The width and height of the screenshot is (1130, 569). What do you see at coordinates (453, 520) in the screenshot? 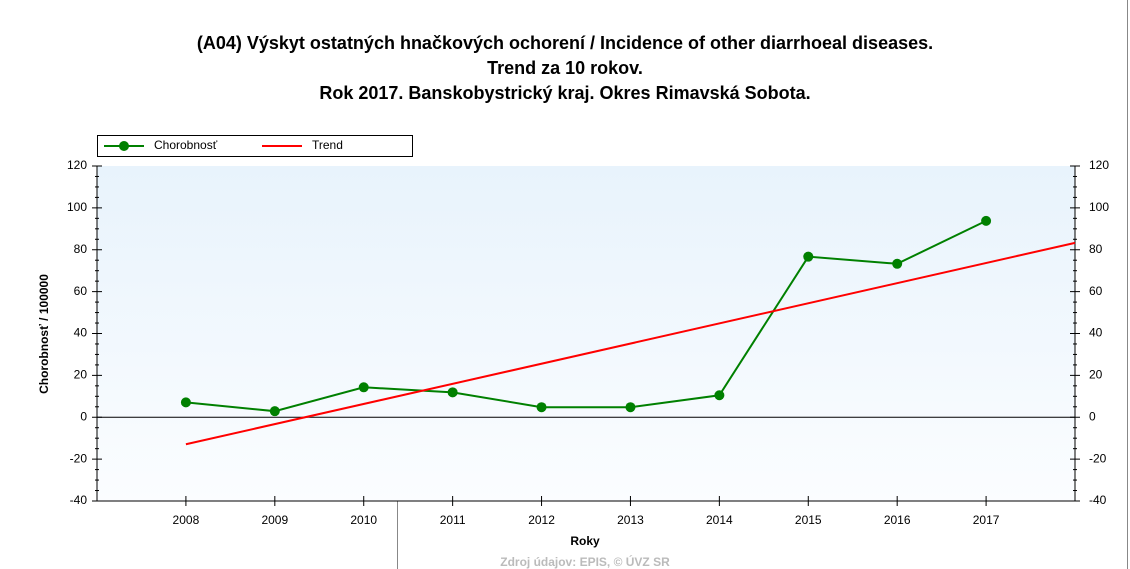
I see `x-tick-label: 2011` at bounding box center [453, 520].